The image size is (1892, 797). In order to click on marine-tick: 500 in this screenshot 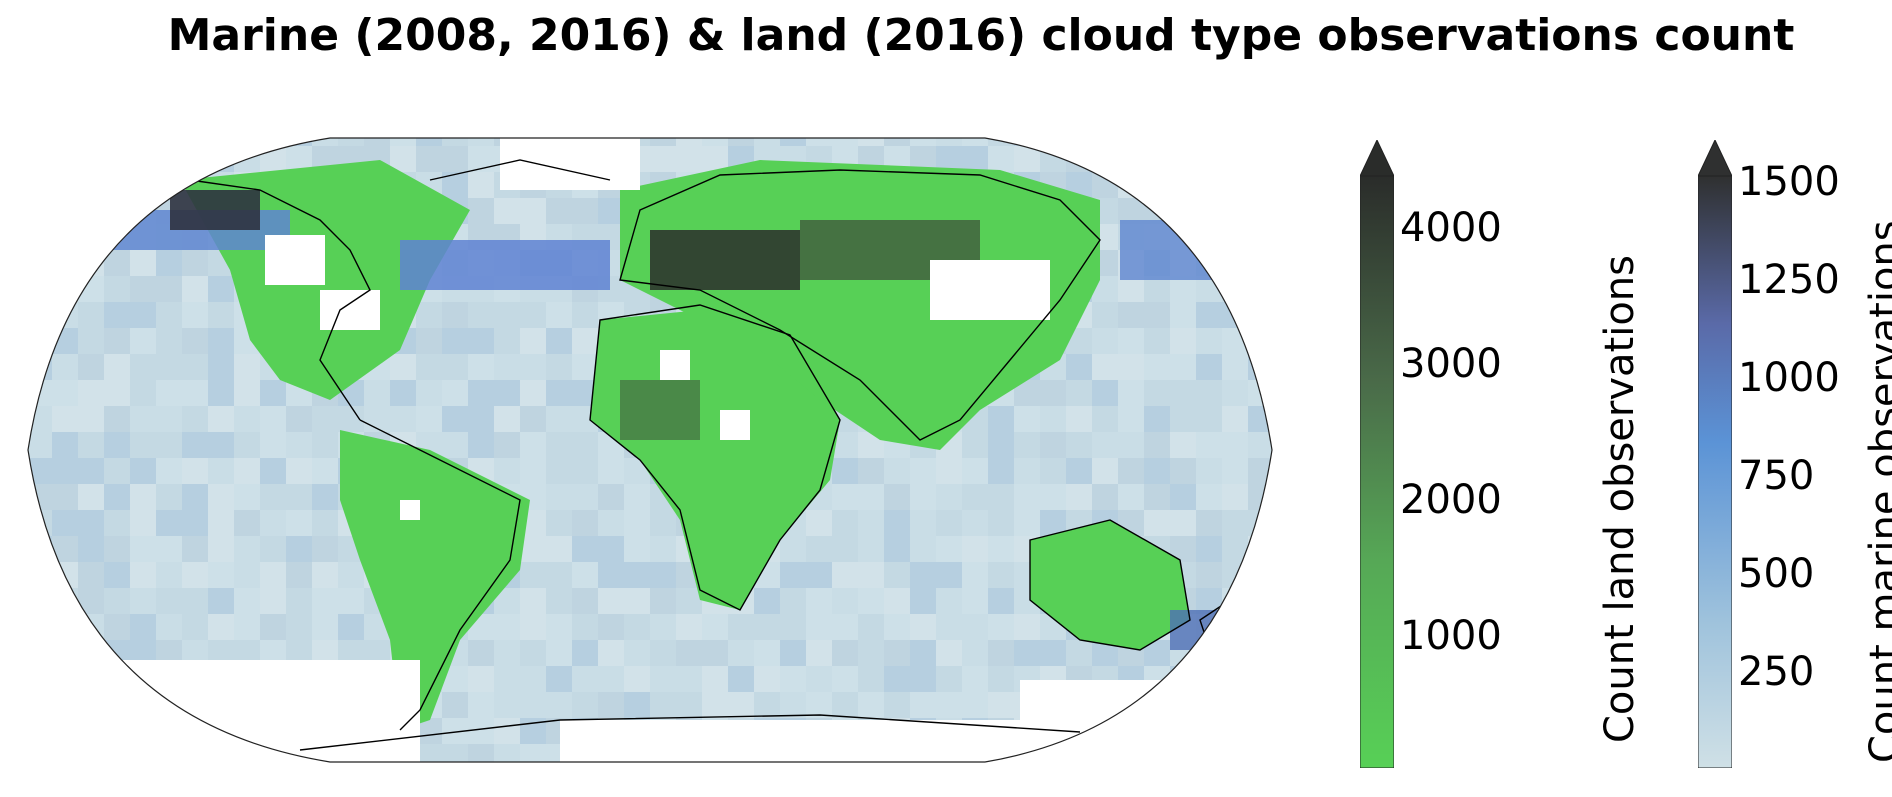, I will do `click(1776, 574)`.